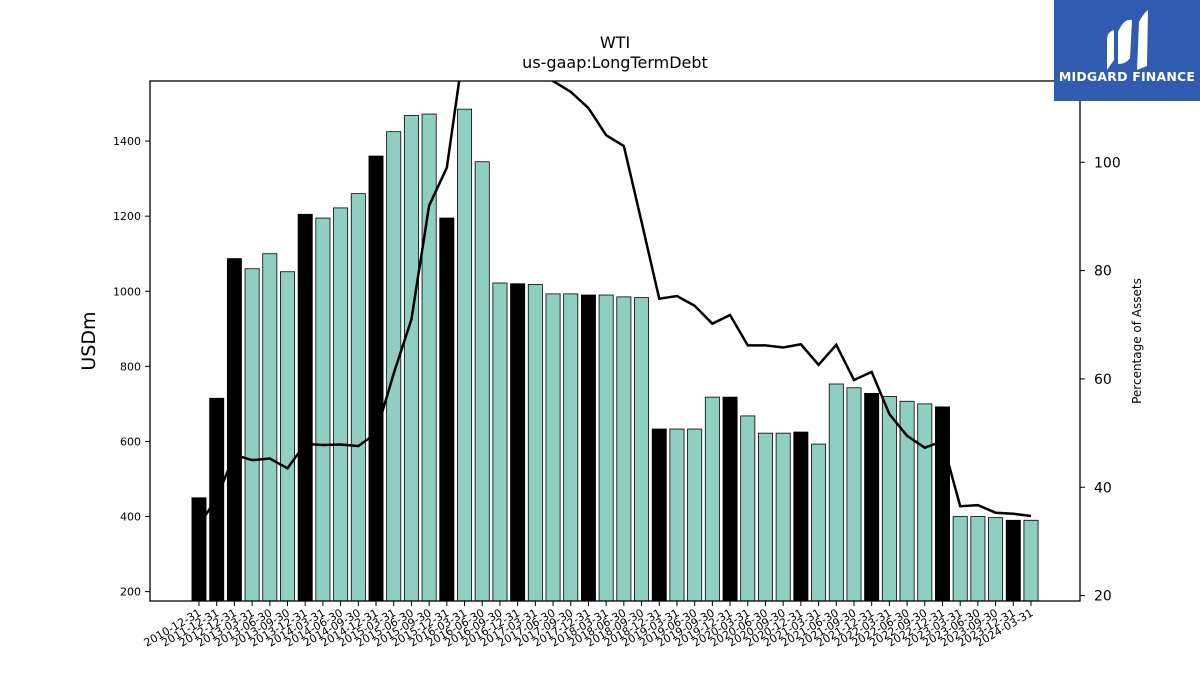 The width and height of the screenshot is (1200, 675). Describe the element at coordinates (1103, 272) in the screenshot. I see `y2-tick-label: 80` at that location.